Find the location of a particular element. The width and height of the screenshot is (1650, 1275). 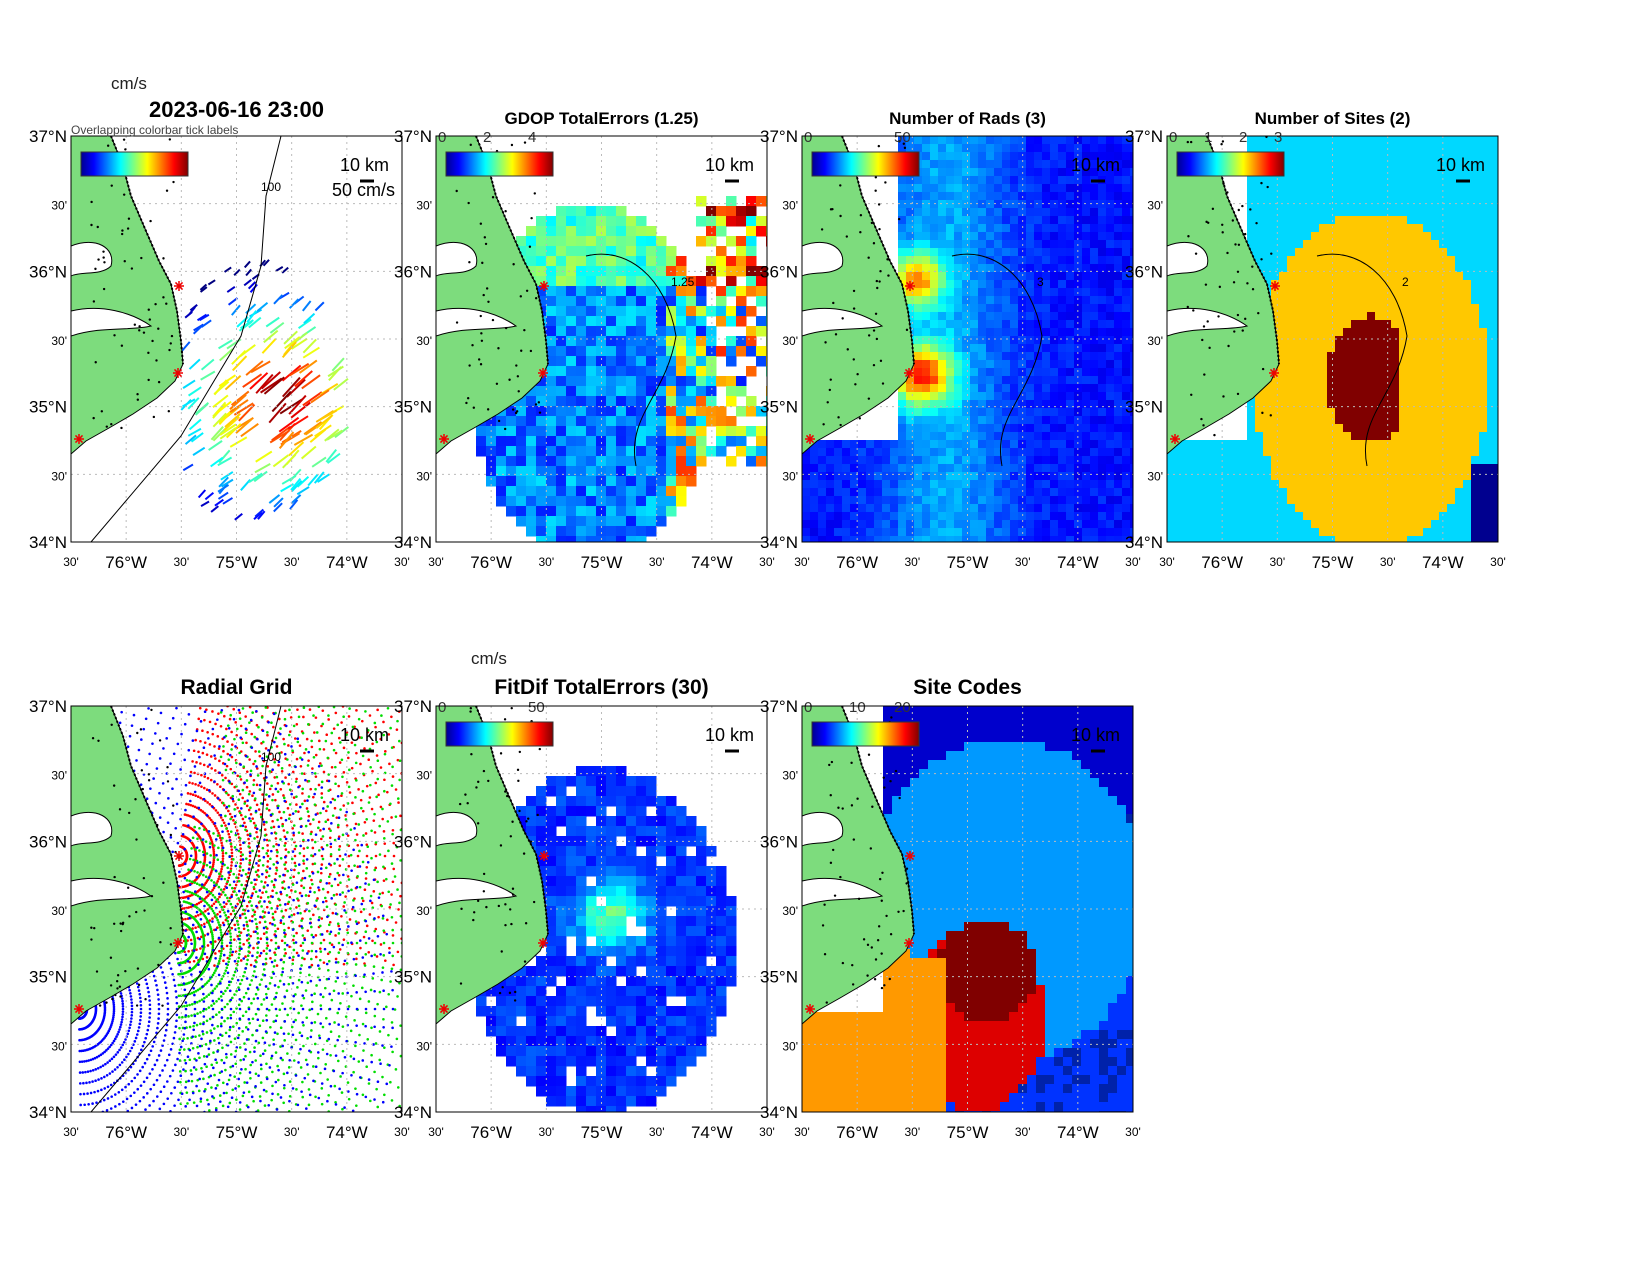

y-tick-label: 37°N is located at coordinates (1144, 136).